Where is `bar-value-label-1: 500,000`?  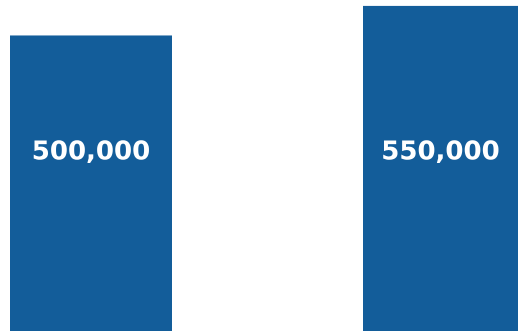
bar-value-label-1: 500,000 is located at coordinates (91, 152).